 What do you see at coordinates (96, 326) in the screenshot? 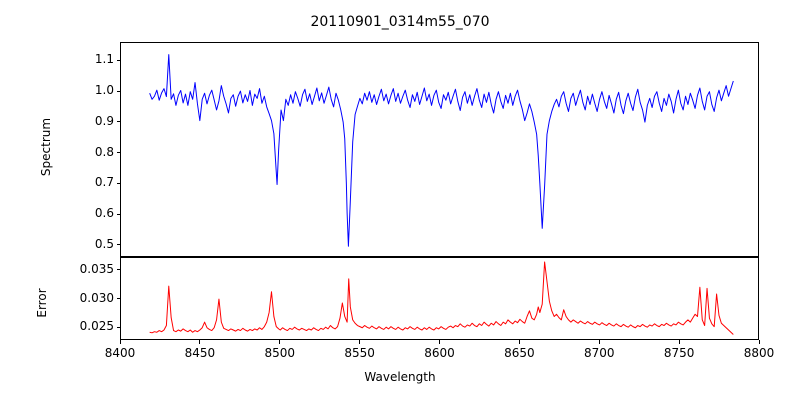
I see `error-ytick-0.025: 0.025` at bounding box center [96, 326].